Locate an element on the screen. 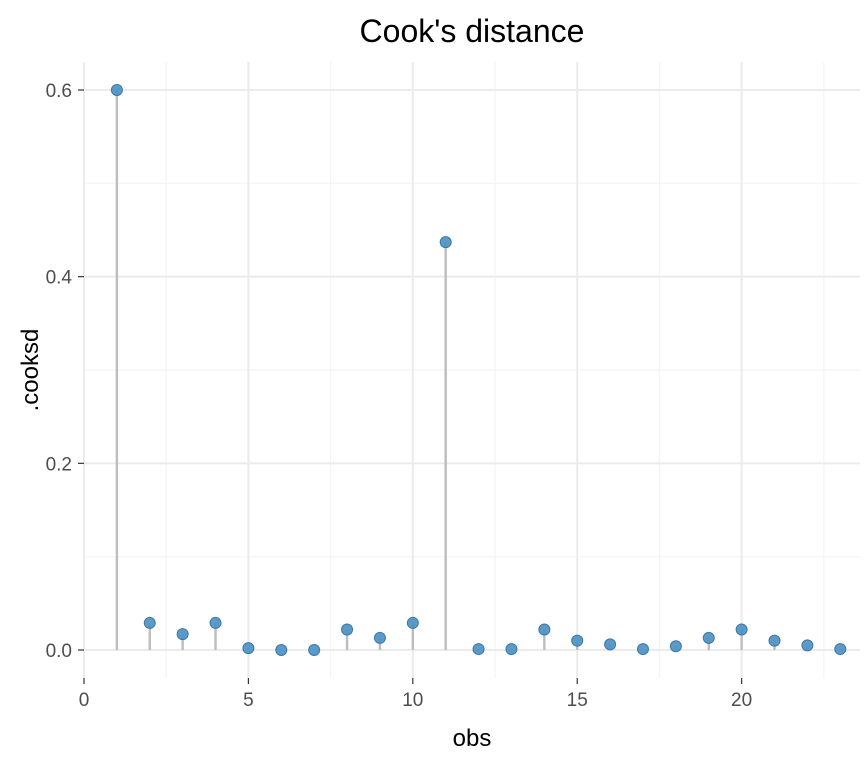 This screenshot has height=768, width=864. chart-title: Cook's distance is located at coordinates (472, 31).